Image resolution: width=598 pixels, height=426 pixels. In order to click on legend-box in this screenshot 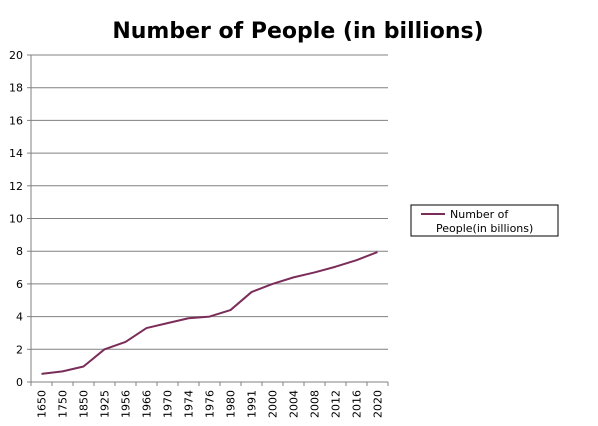, I will do `click(484, 220)`.